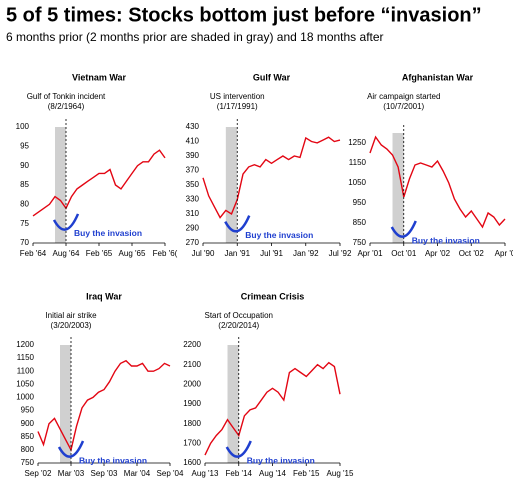 The width and height of the screenshot is (513, 486). What do you see at coordinates (170, 473) in the screenshot?
I see `x-tick-label: Sep '04` at bounding box center [170, 473].